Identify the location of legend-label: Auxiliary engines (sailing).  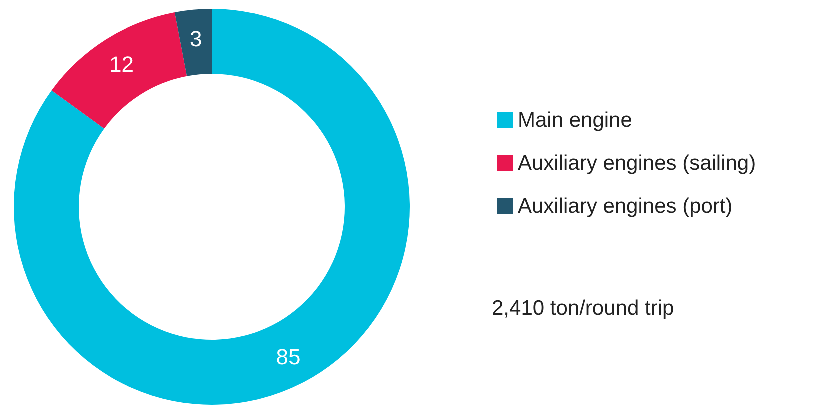
(637, 163).